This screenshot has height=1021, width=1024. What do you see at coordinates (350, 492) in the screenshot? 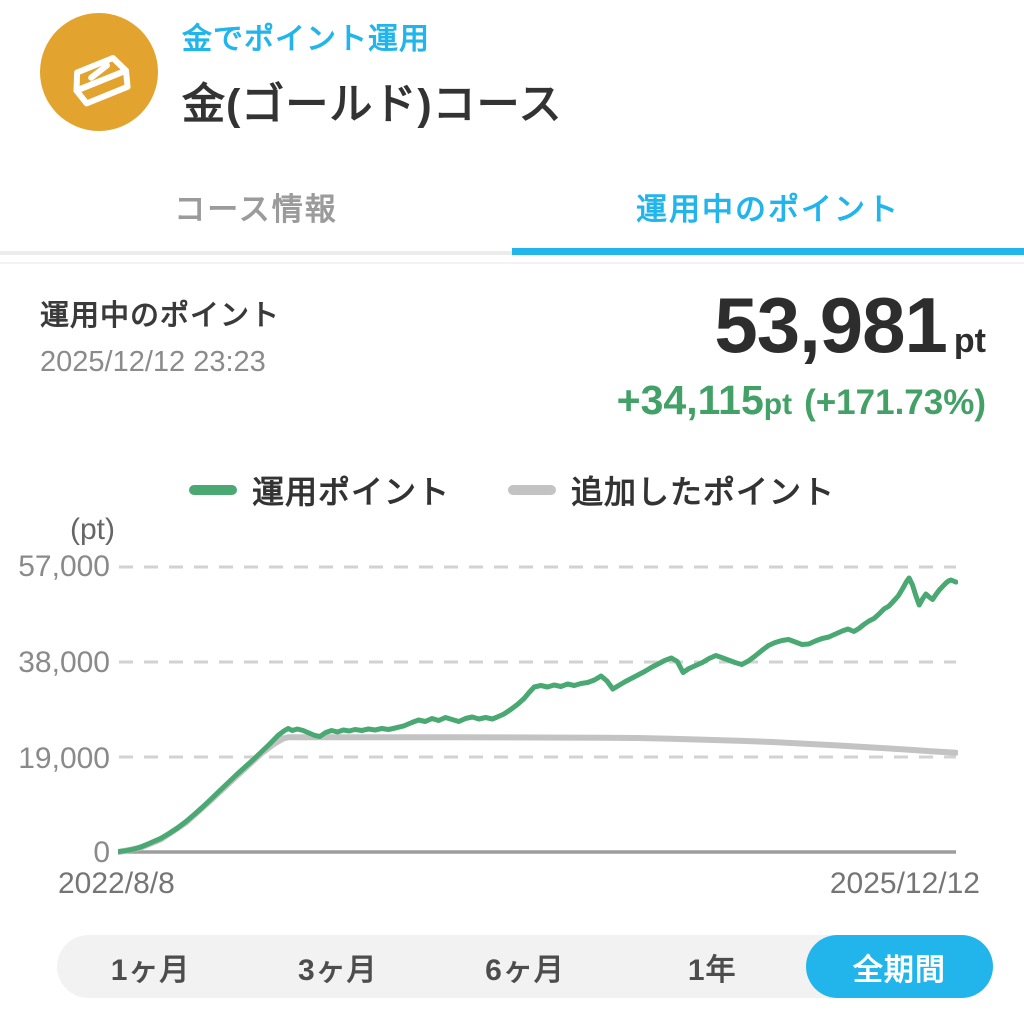
I see `legend-label-managed: 運用ポイント` at bounding box center [350, 492].